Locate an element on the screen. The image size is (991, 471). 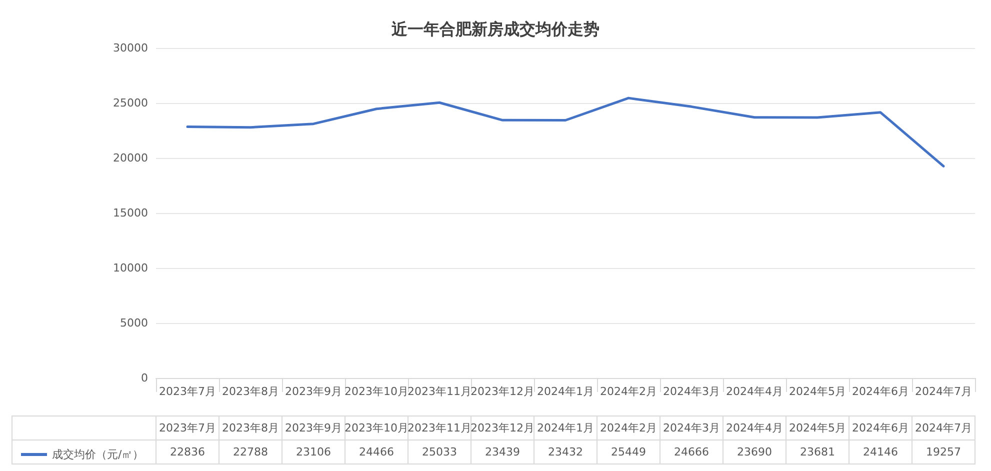
data-label: 19257 is located at coordinates (943, 452).